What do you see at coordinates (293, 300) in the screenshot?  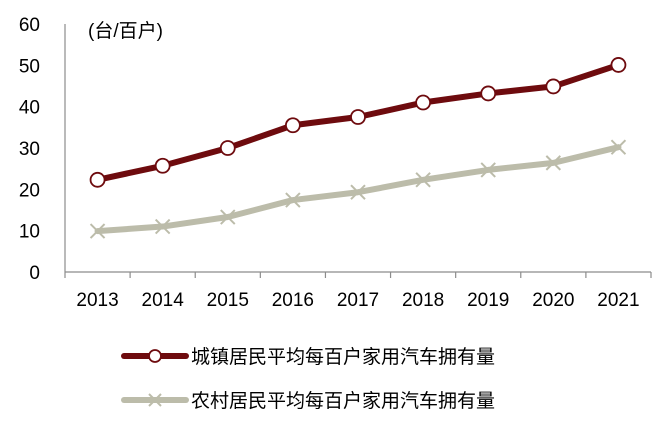 I see `x-tick-label: 2016` at bounding box center [293, 300].